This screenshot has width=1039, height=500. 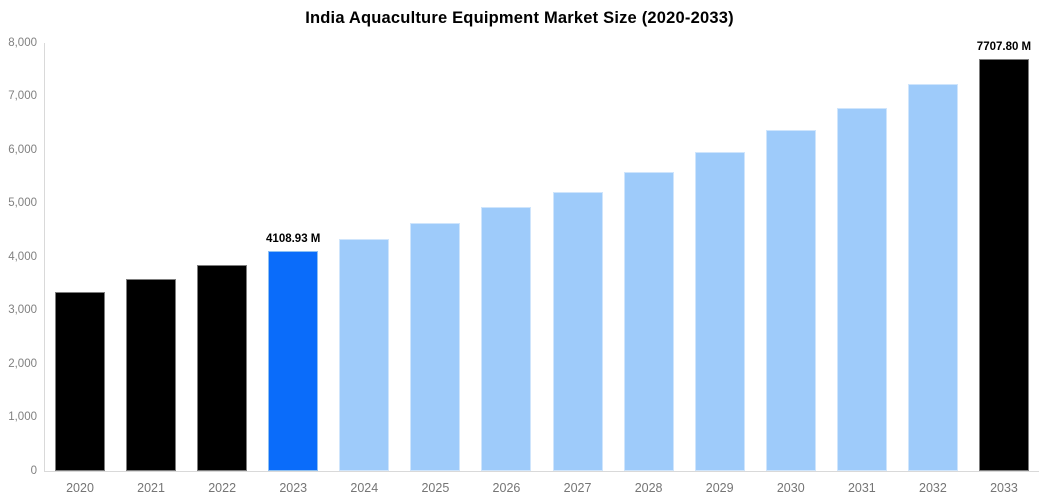 What do you see at coordinates (22, 96) in the screenshot?
I see `y-tick-7000: 7,000` at bounding box center [22, 96].